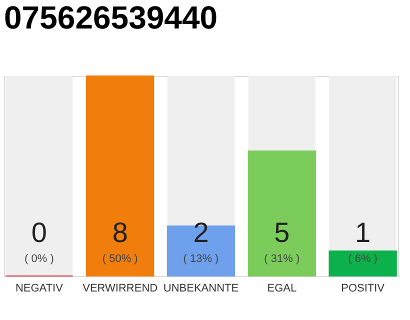 The height and width of the screenshot is (320, 410). I want to click on chart-title: 075626539440, so click(111, 18).